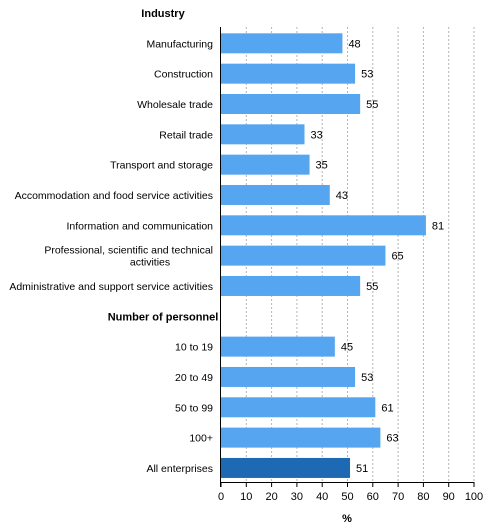 This screenshot has height=529, width=491. What do you see at coordinates (342, 196) in the screenshot?
I see `data-label: 43` at bounding box center [342, 196].